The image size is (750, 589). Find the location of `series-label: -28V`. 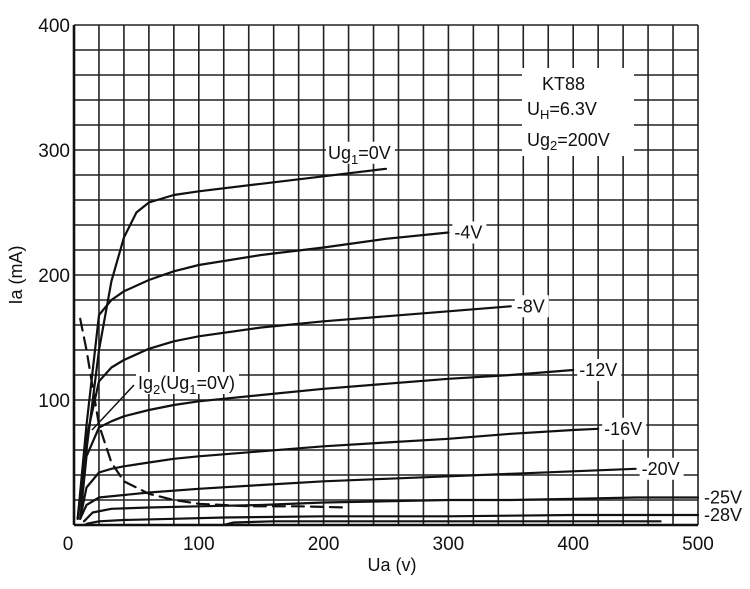

series-label: -28V is located at coordinates (723, 515).